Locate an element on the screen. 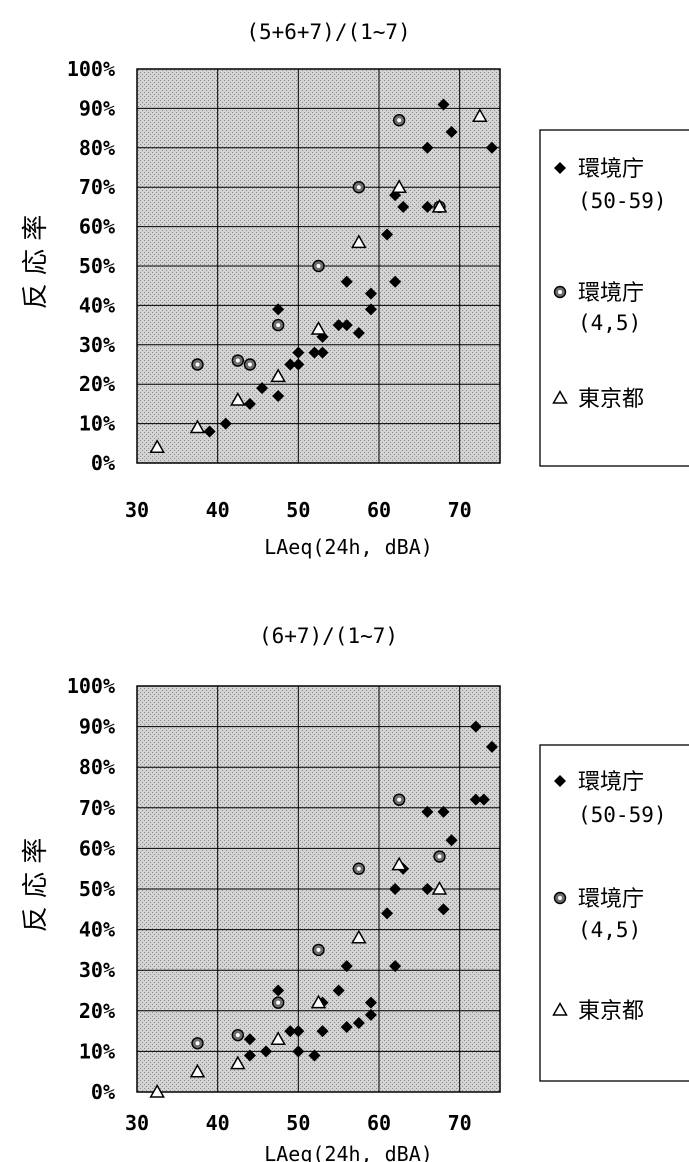  x-axis-label: LAeq(24h, dBA) is located at coordinates (348, 1152).